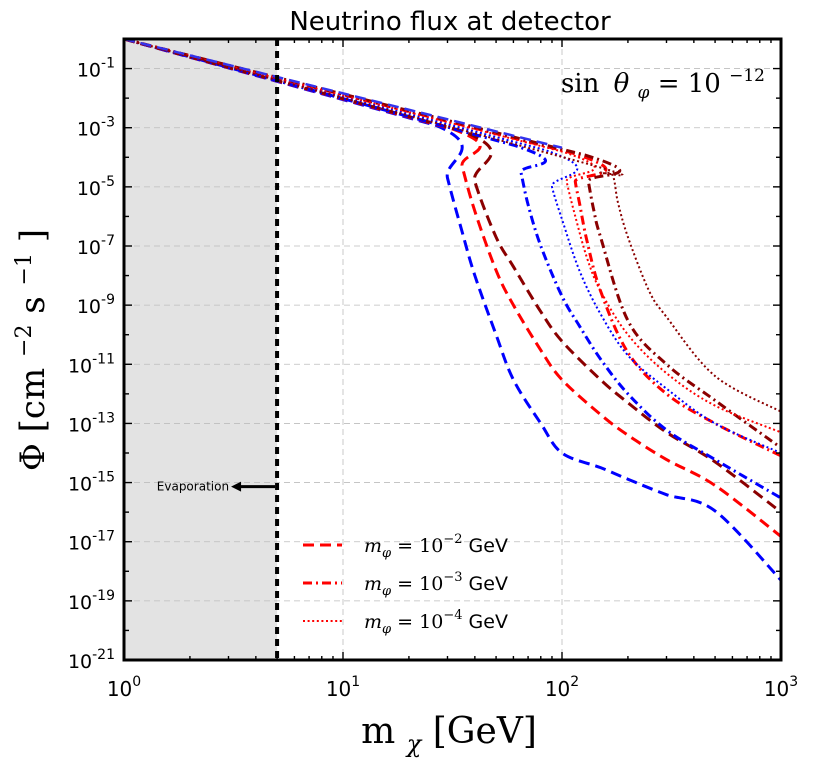  Describe the element at coordinates (108, 64) in the screenshot. I see `y-tick-label-exponent: -1` at that location.